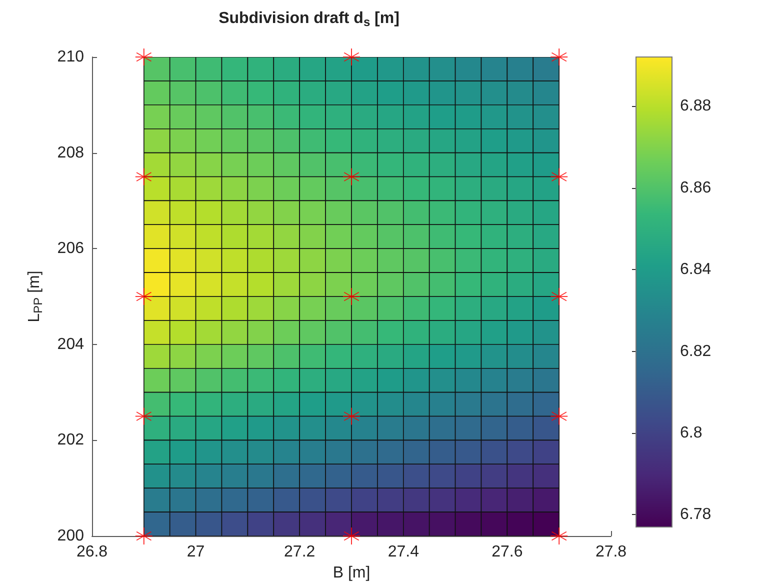 This screenshot has width=761, height=586. Describe the element at coordinates (70, 440) in the screenshot. I see `y-tick-label: 202` at that location.